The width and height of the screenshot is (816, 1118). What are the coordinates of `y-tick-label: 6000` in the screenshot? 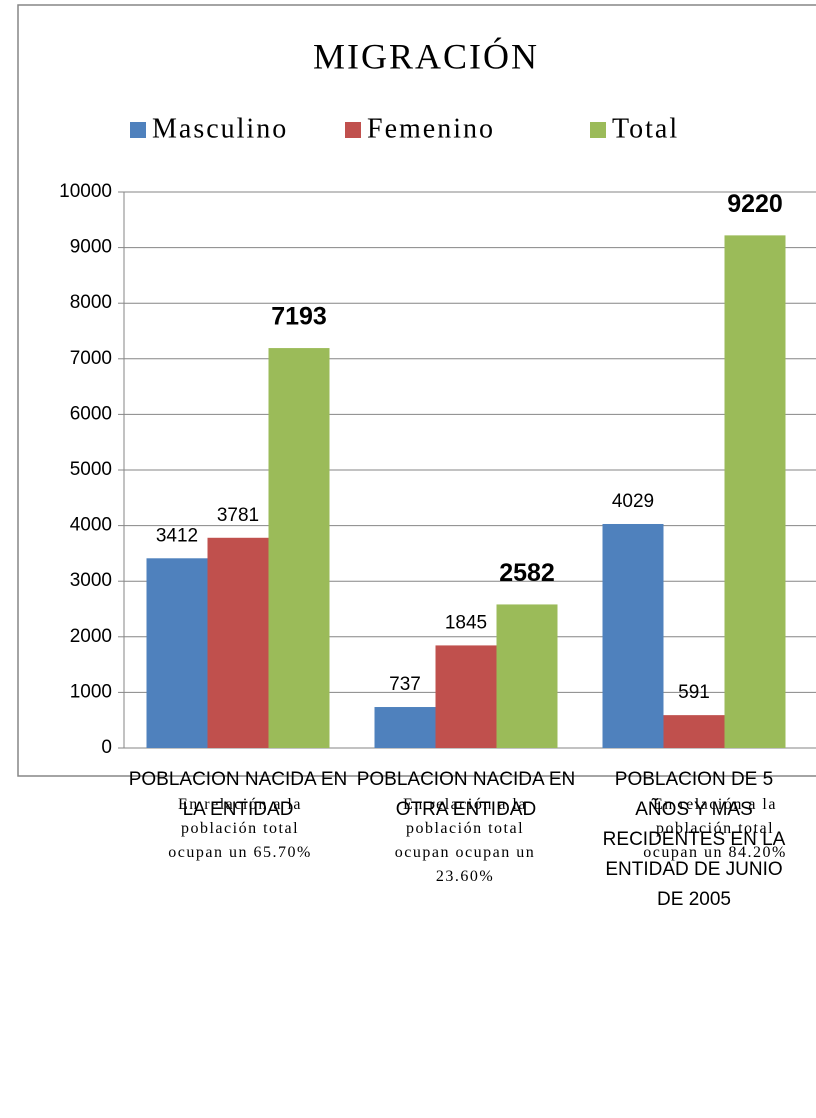 It's located at (91, 413).